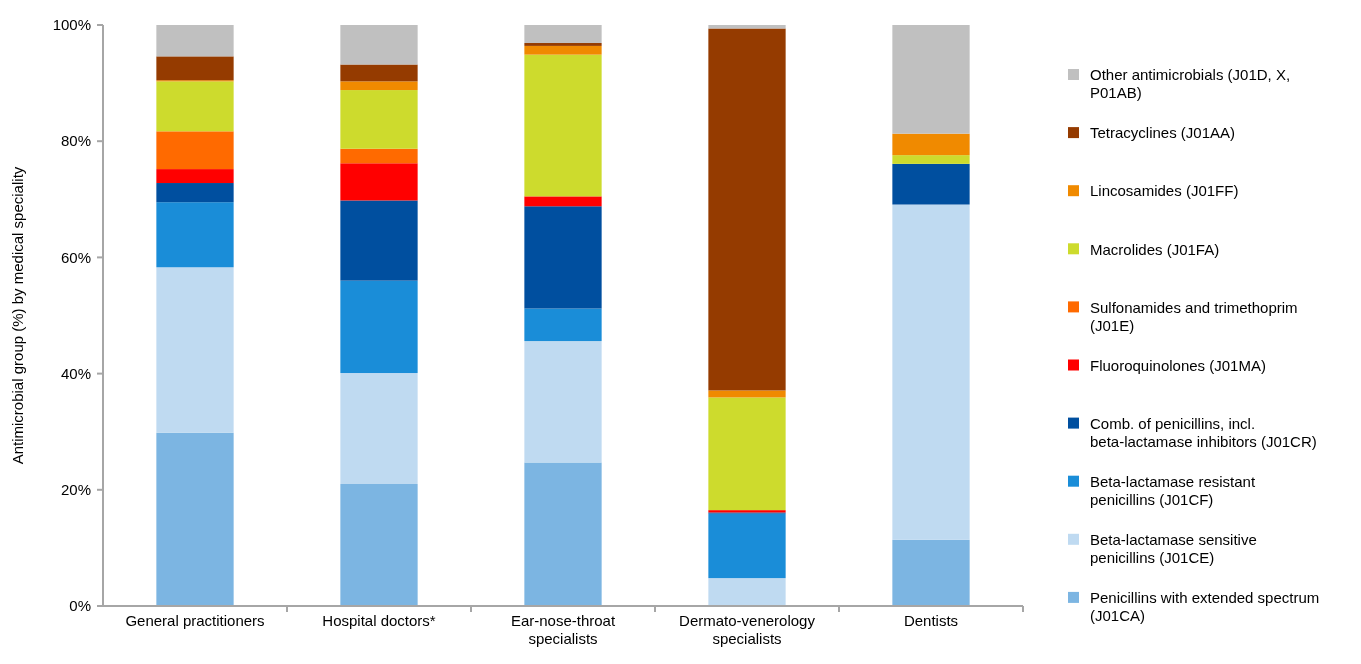  Describe the element at coordinates (1155, 249) in the screenshot. I see `legend-label: Macrolides (J01FA)` at that location.